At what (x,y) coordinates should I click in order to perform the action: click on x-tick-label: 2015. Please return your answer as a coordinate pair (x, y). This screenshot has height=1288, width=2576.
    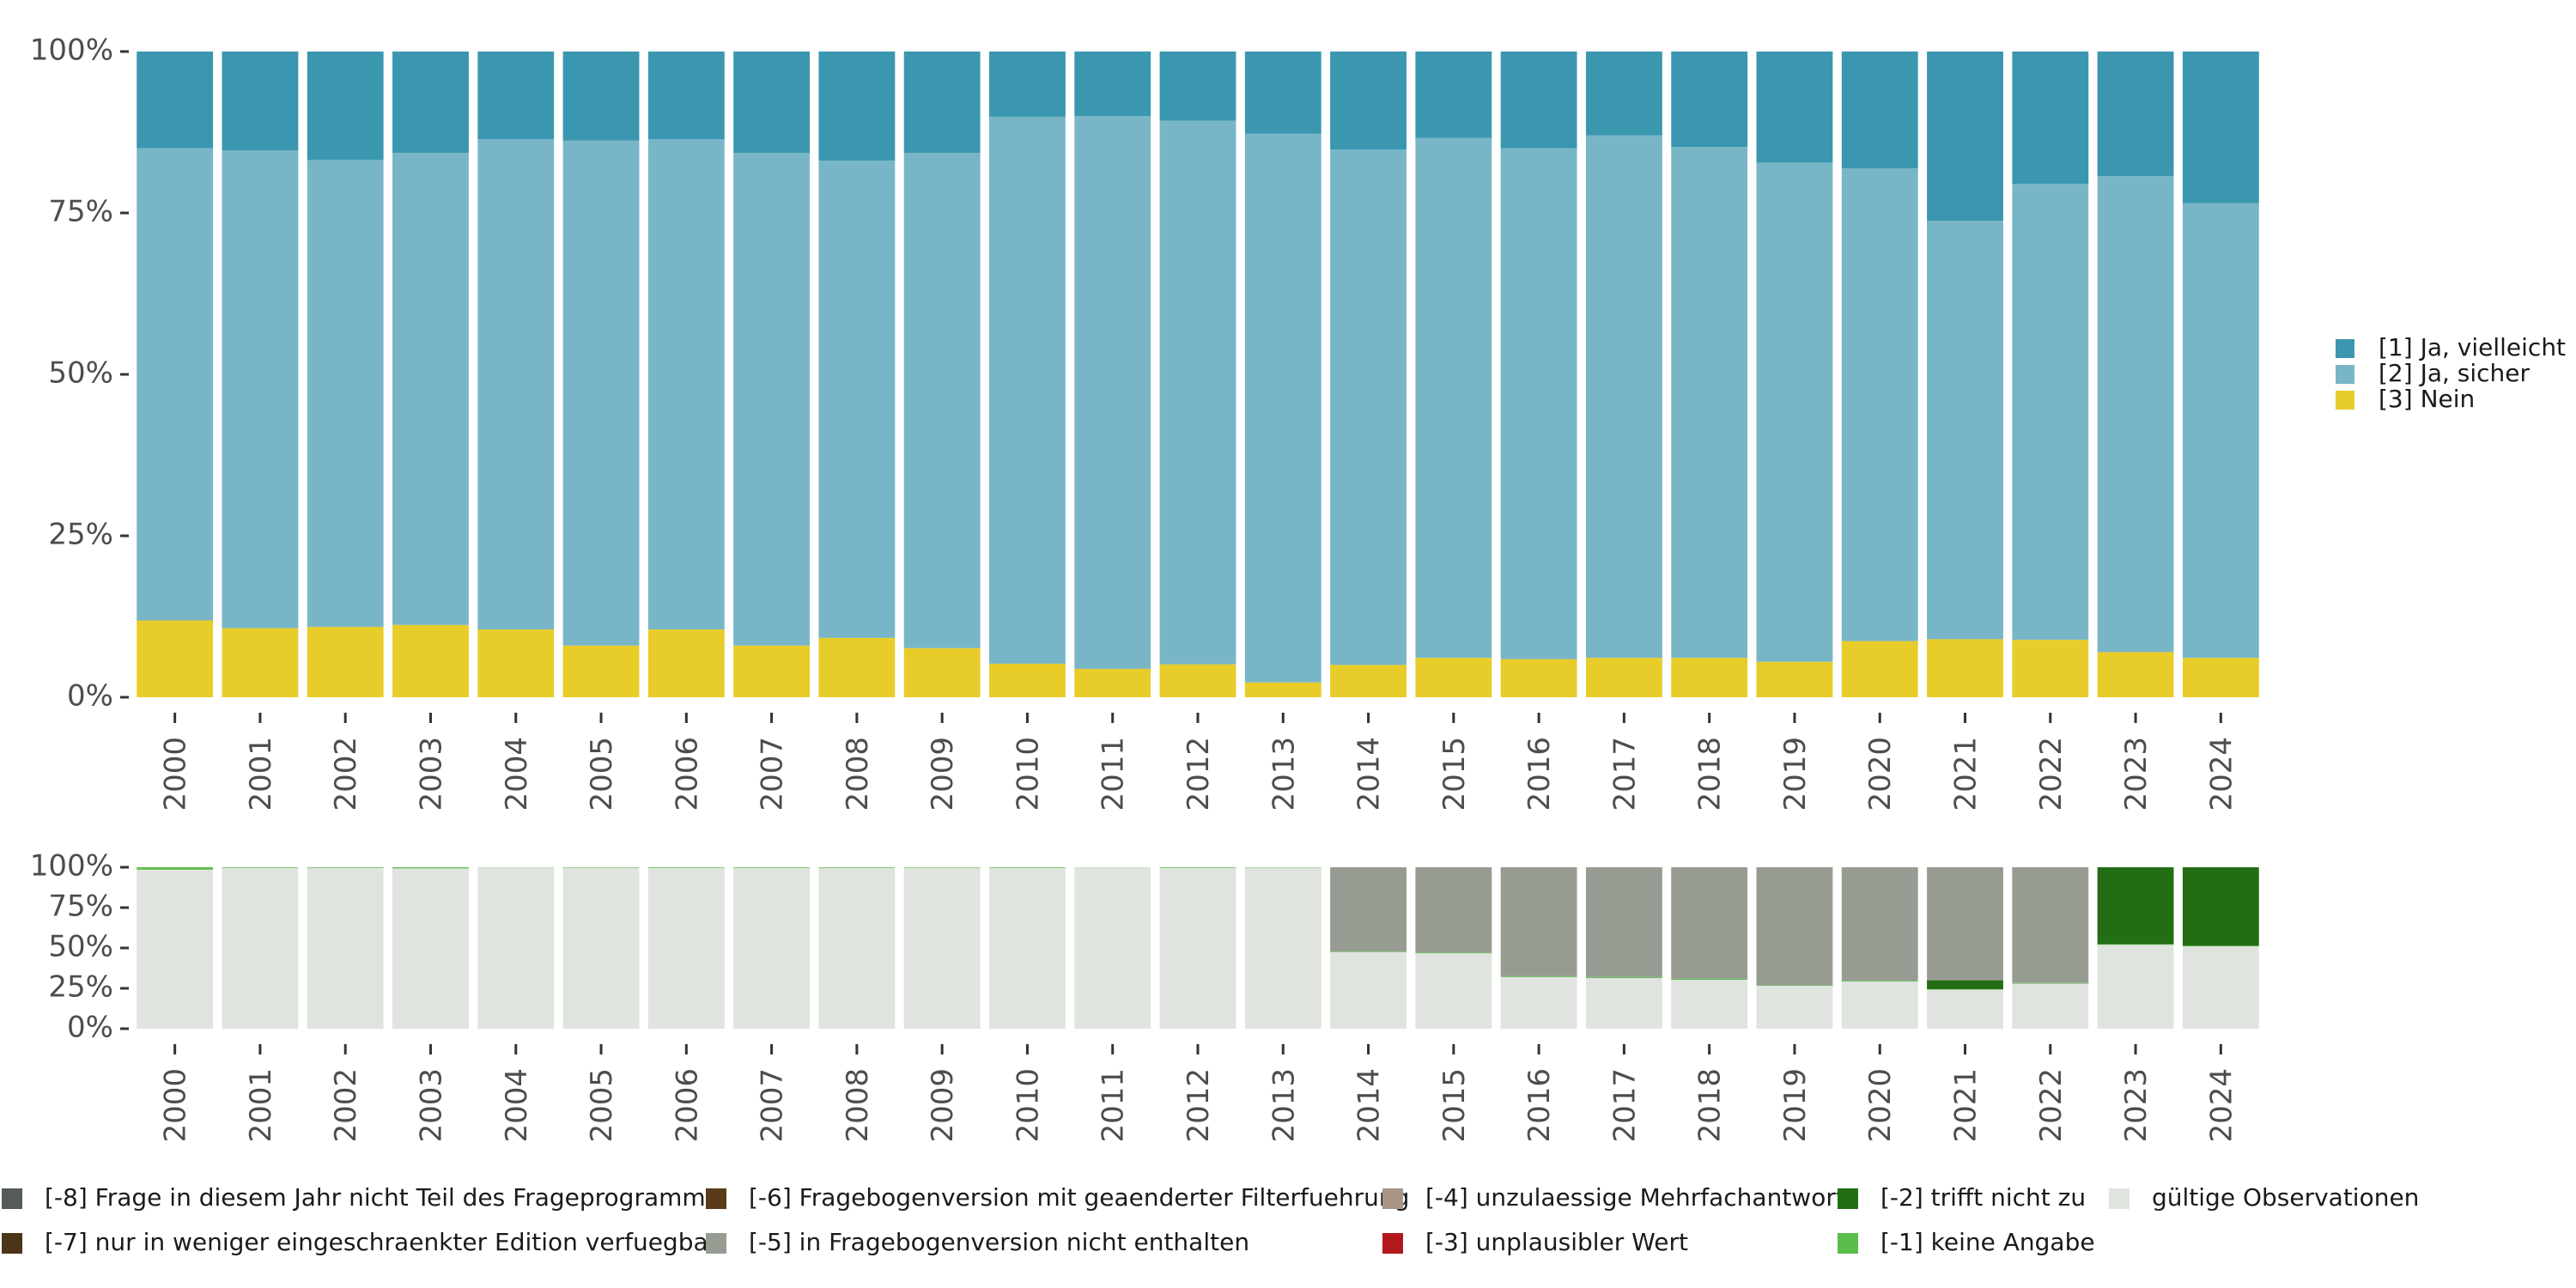
    Looking at the image, I should click on (1455, 774).